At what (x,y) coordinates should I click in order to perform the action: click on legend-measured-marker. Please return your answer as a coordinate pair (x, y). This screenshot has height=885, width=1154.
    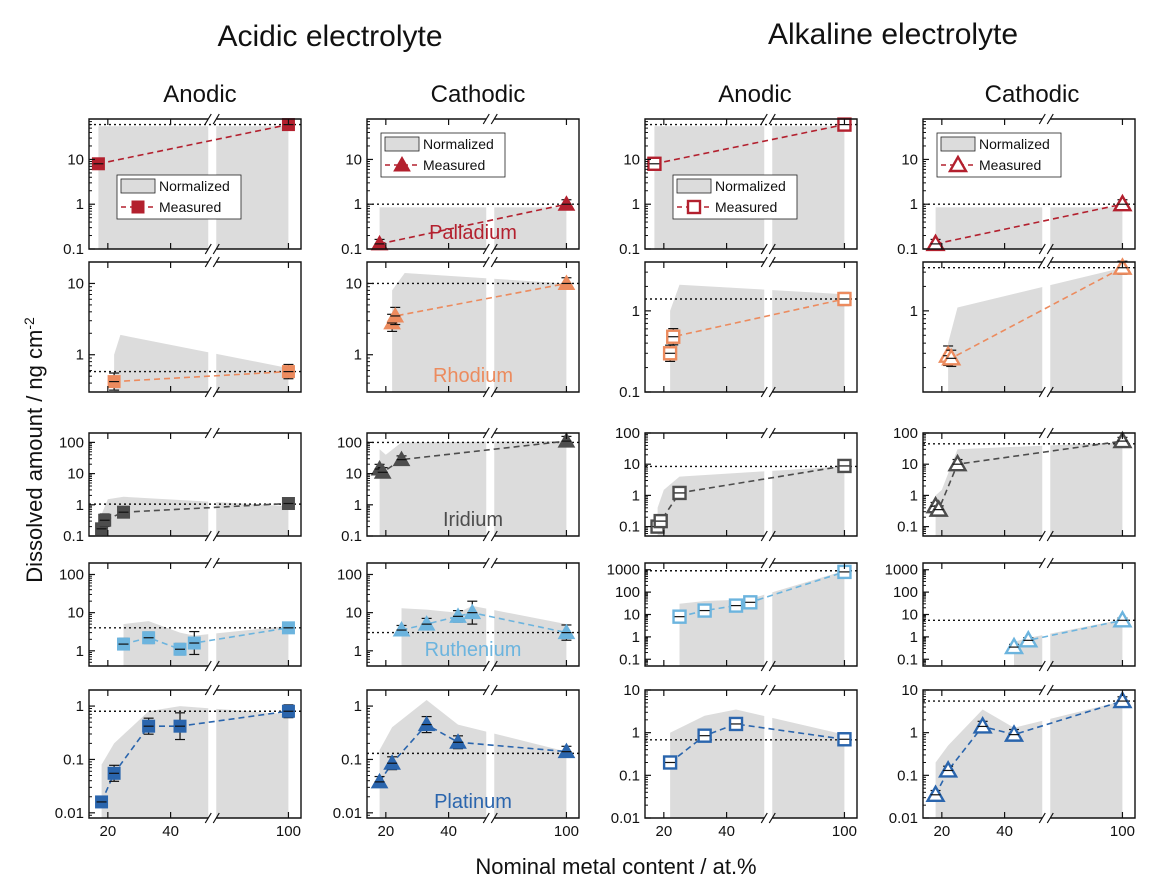
    Looking at the image, I should click on (402, 163).